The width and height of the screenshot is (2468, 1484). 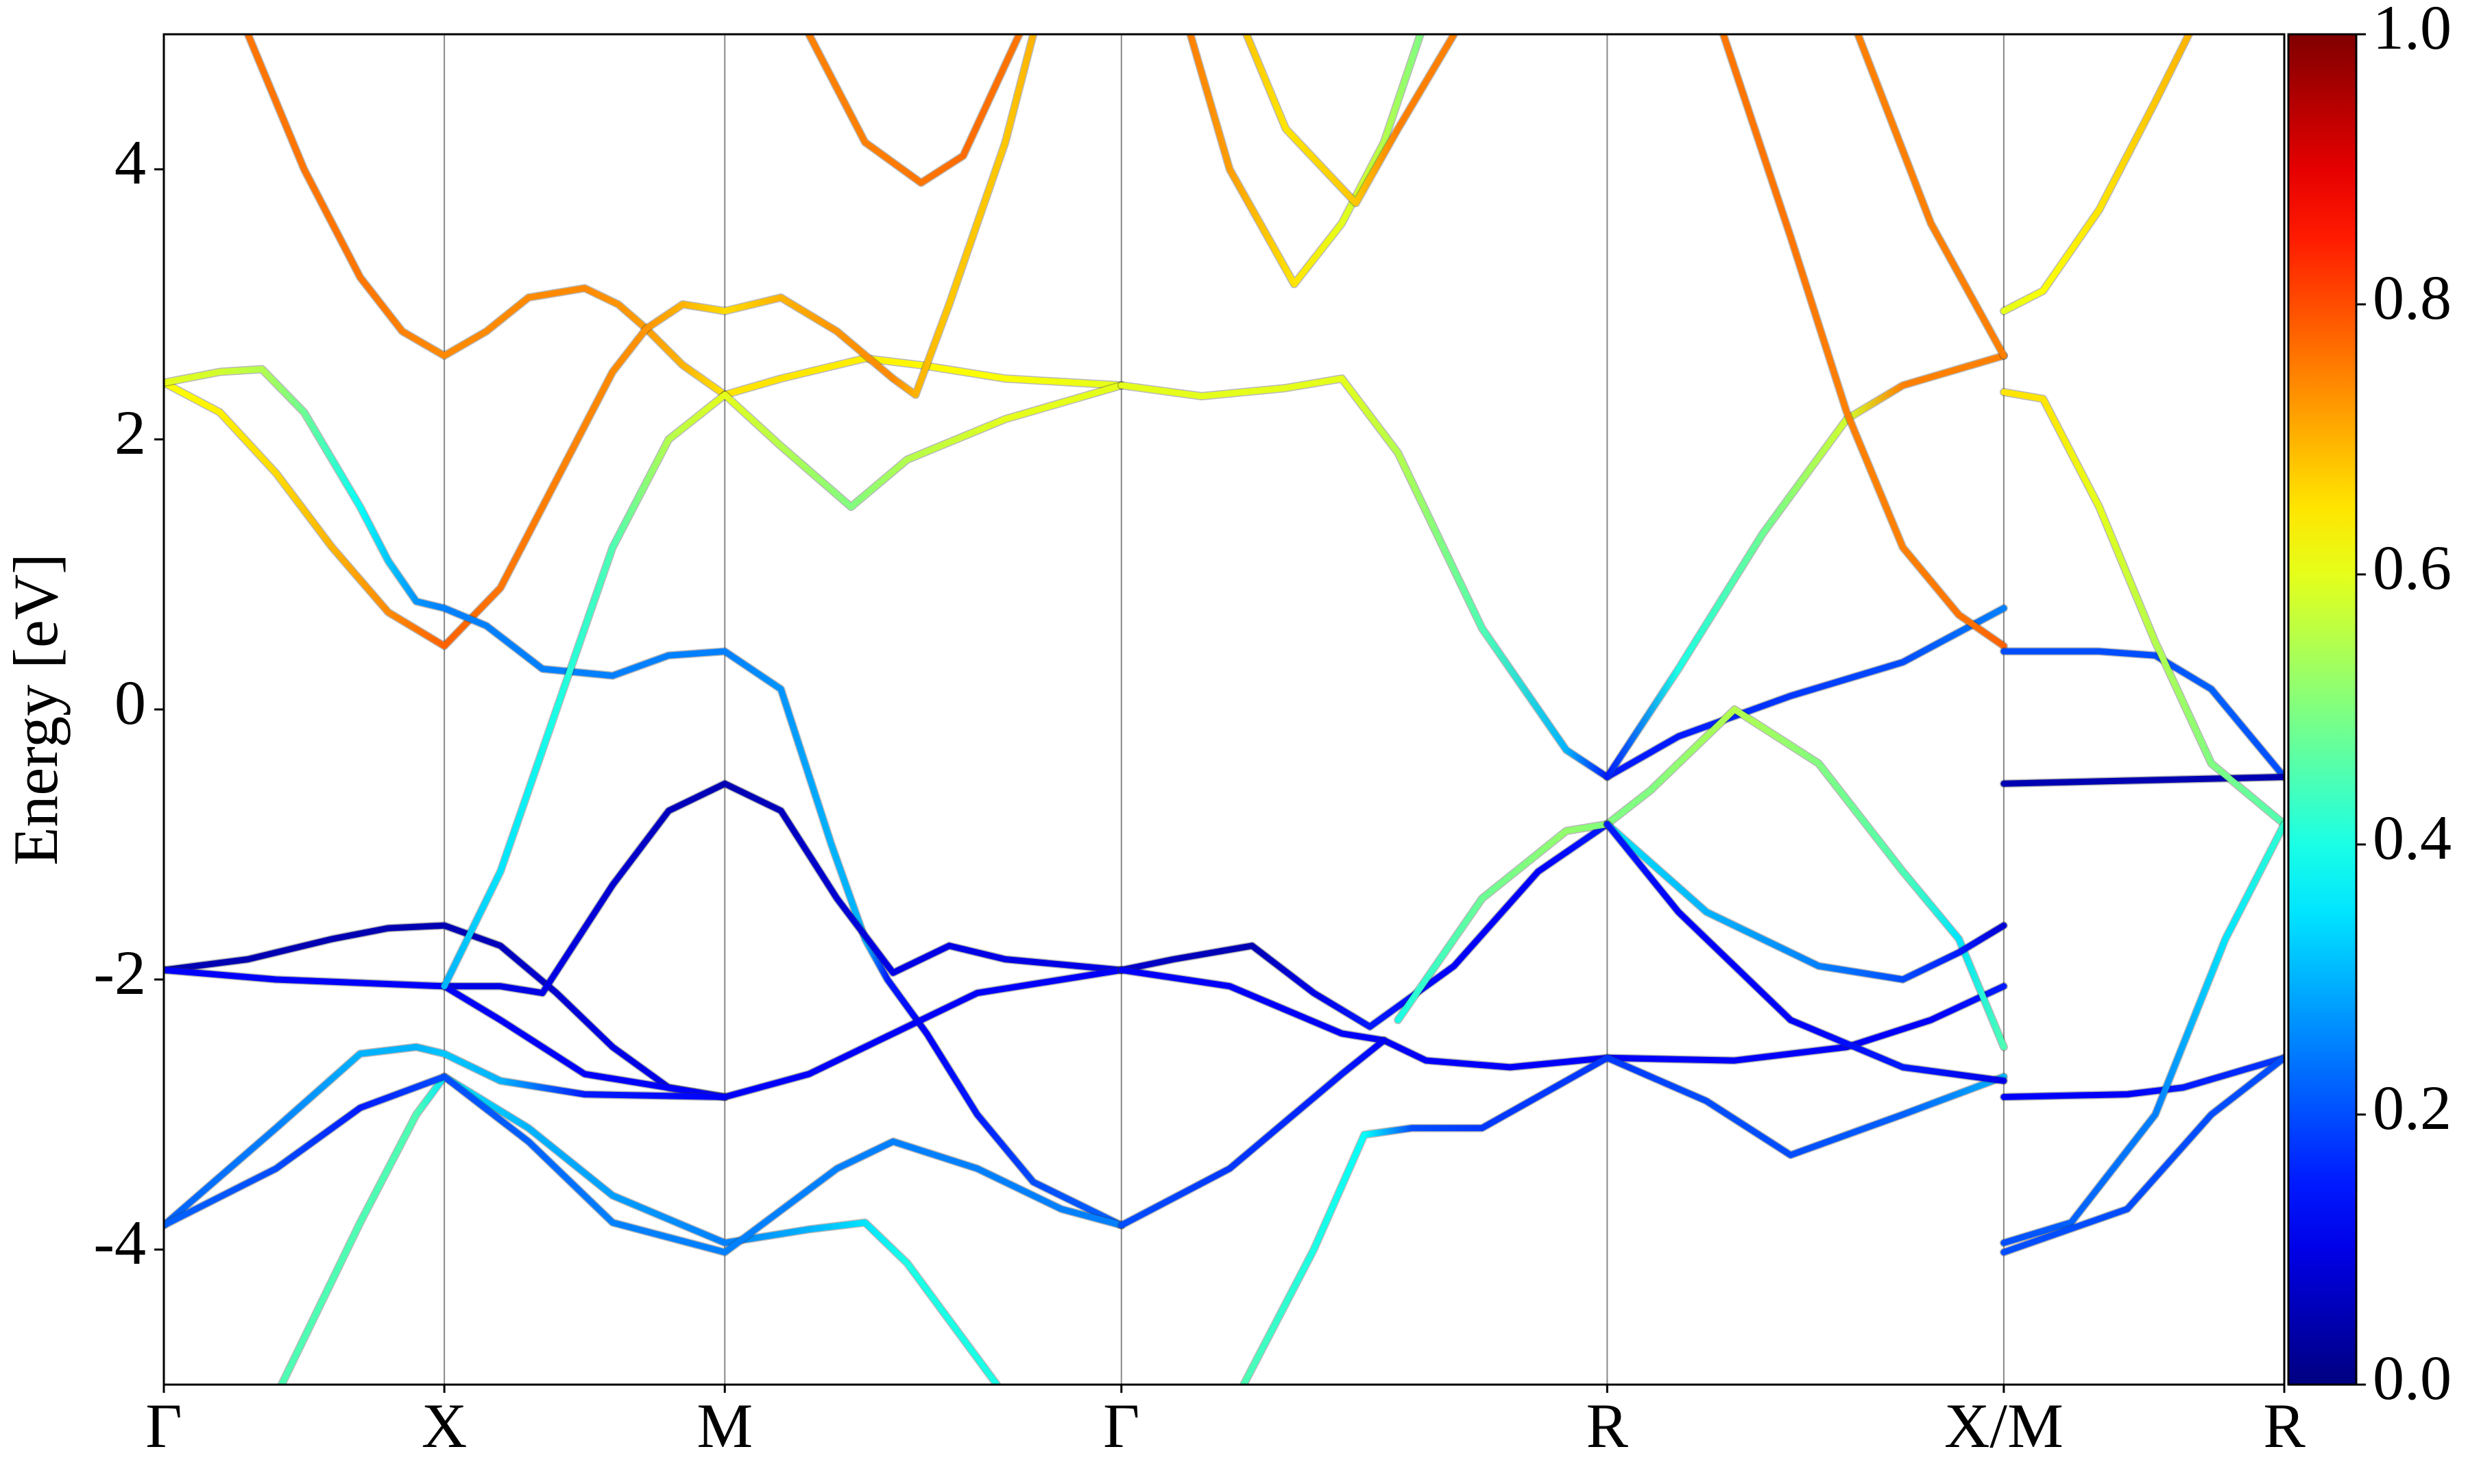 What do you see at coordinates (130, 162) in the screenshot?
I see `y-tick-label: 4` at bounding box center [130, 162].